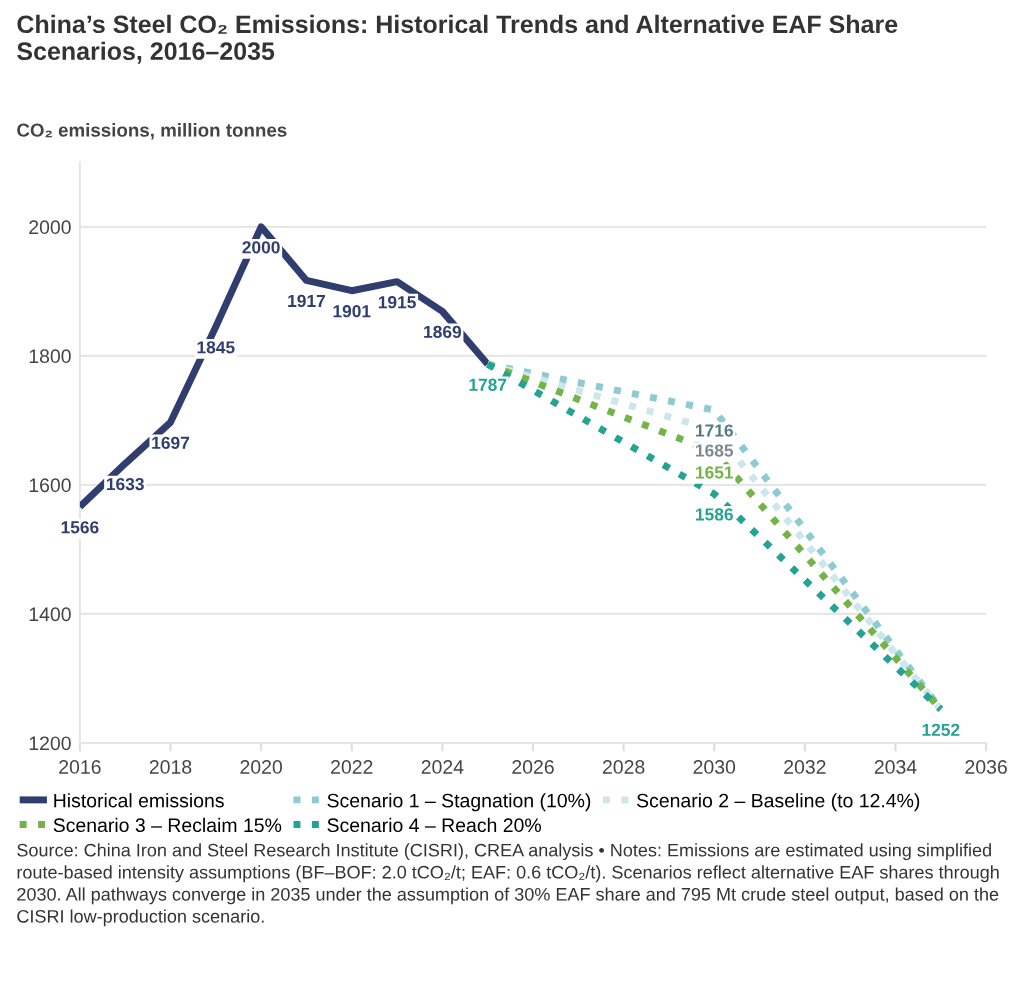 Image resolution: width=1024 pixels, height=984 pixels. Describe the element at coordinates (152, 131) in the screenshot. I see `y-axis-title: CO₂ emissions, million tonnes` at that location.